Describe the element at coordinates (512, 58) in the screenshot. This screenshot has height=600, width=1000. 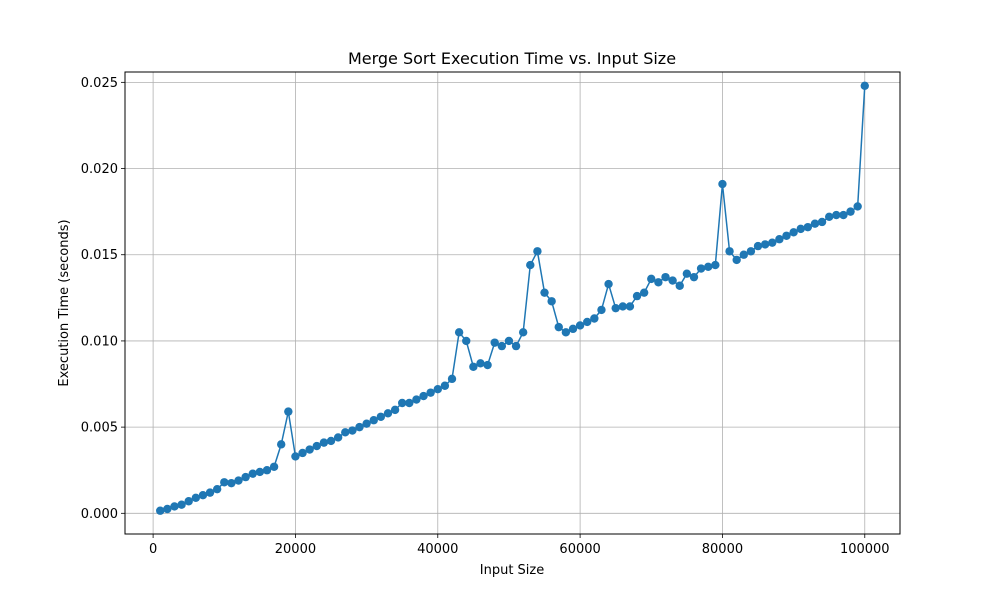
I see `chart-title: Merge Sort Execution Time vs. Input Size` at that location.